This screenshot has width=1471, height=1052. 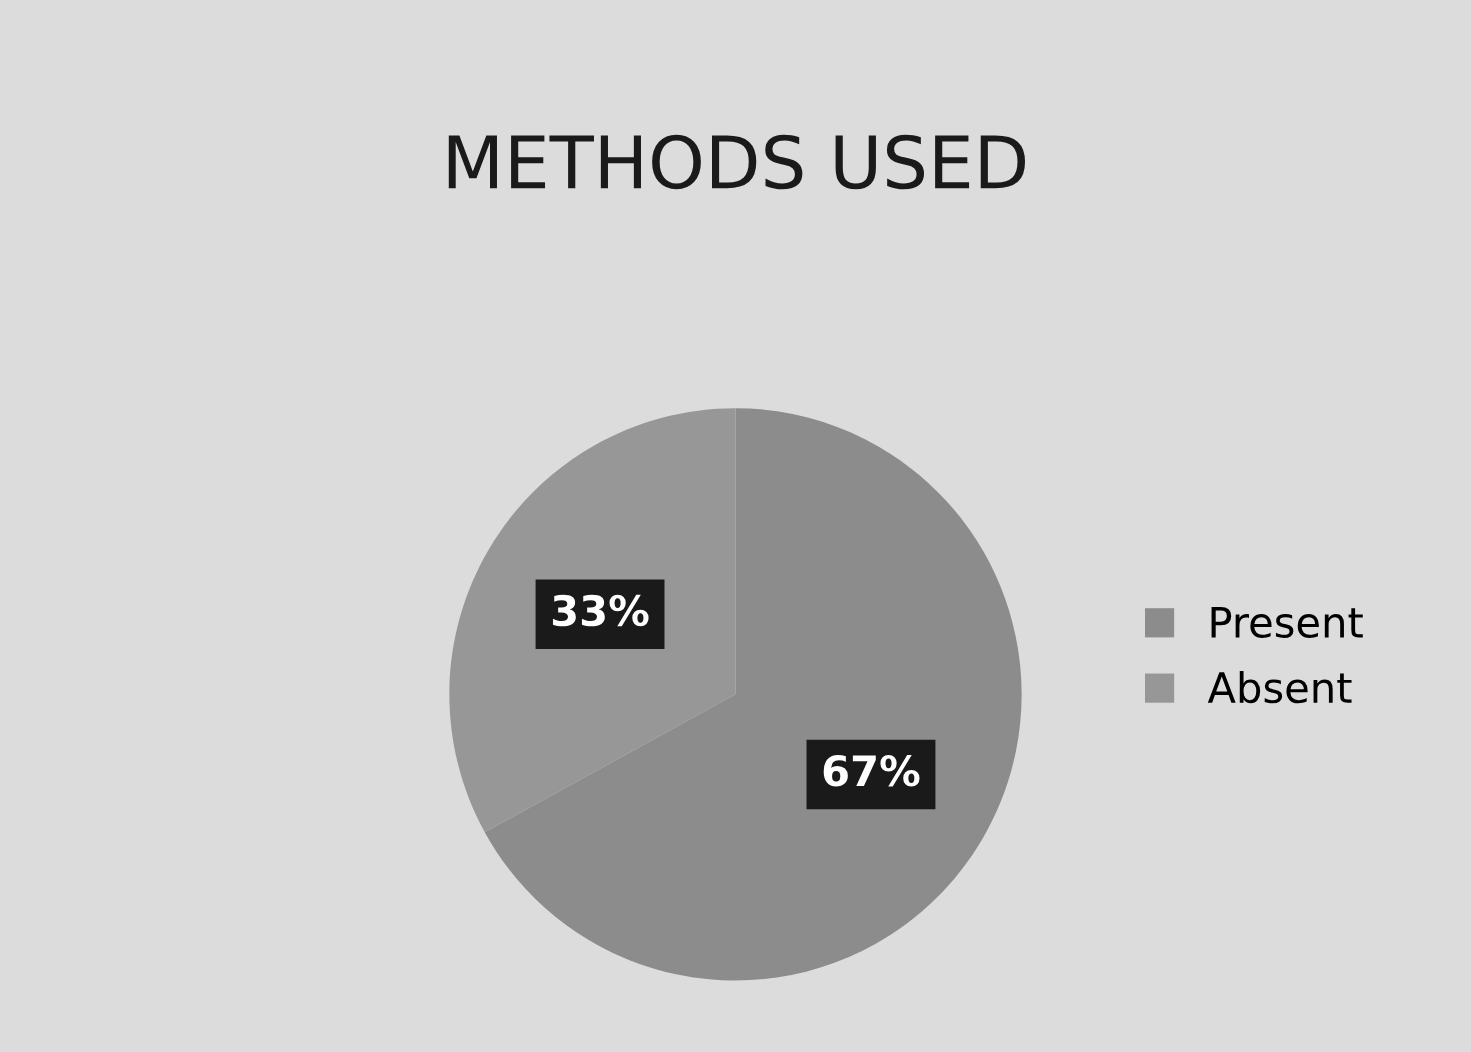 What do you see at coordinates (737, 162) in the screenshot?
I see `chart-title: METHODS USED` at bounding box center [737, 162].